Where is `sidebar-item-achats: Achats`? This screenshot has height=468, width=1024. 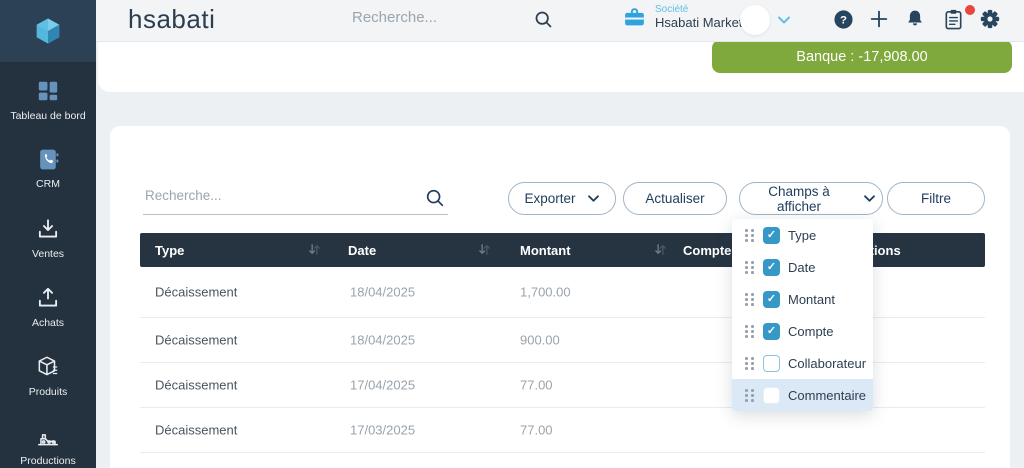 sidebar-item-achats: Achats is located at coordinates (48, 306).